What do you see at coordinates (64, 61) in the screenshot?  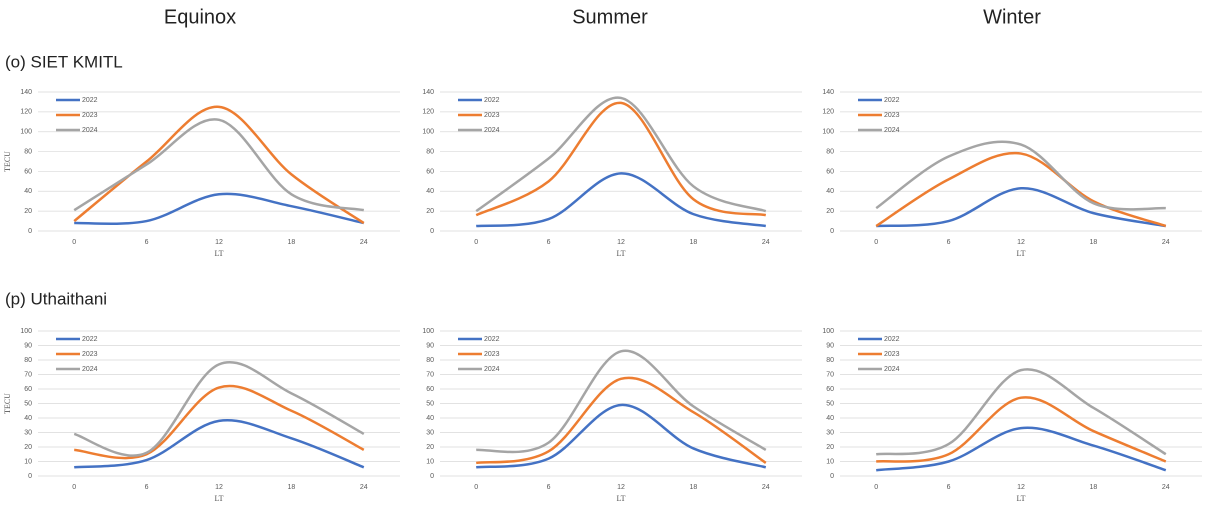 I see `row-label: (o) SIET KMITL` at bounding box center [64, 61].